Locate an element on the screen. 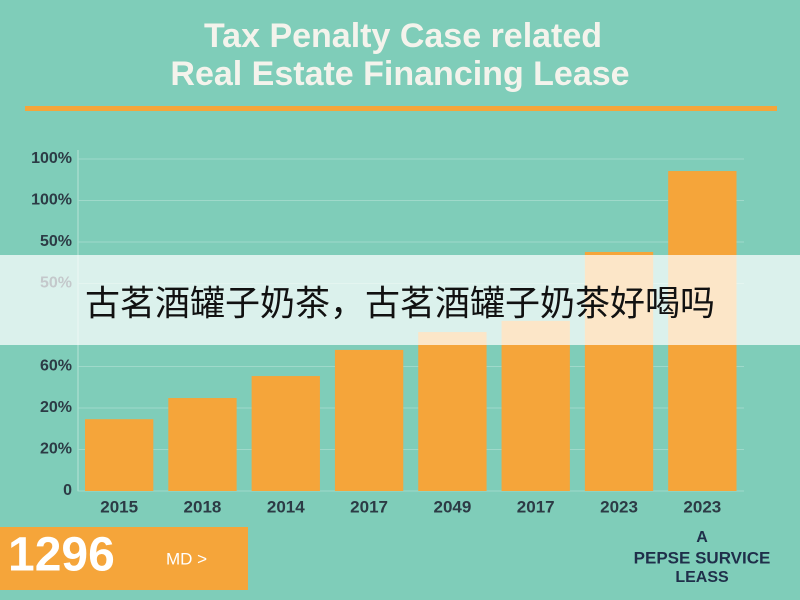 The image size is (800, 600). banner-text: 古茗酒罐子奶茶，古茗酒罐子奶茶好喝吗 is located at coordinates (400, 303).